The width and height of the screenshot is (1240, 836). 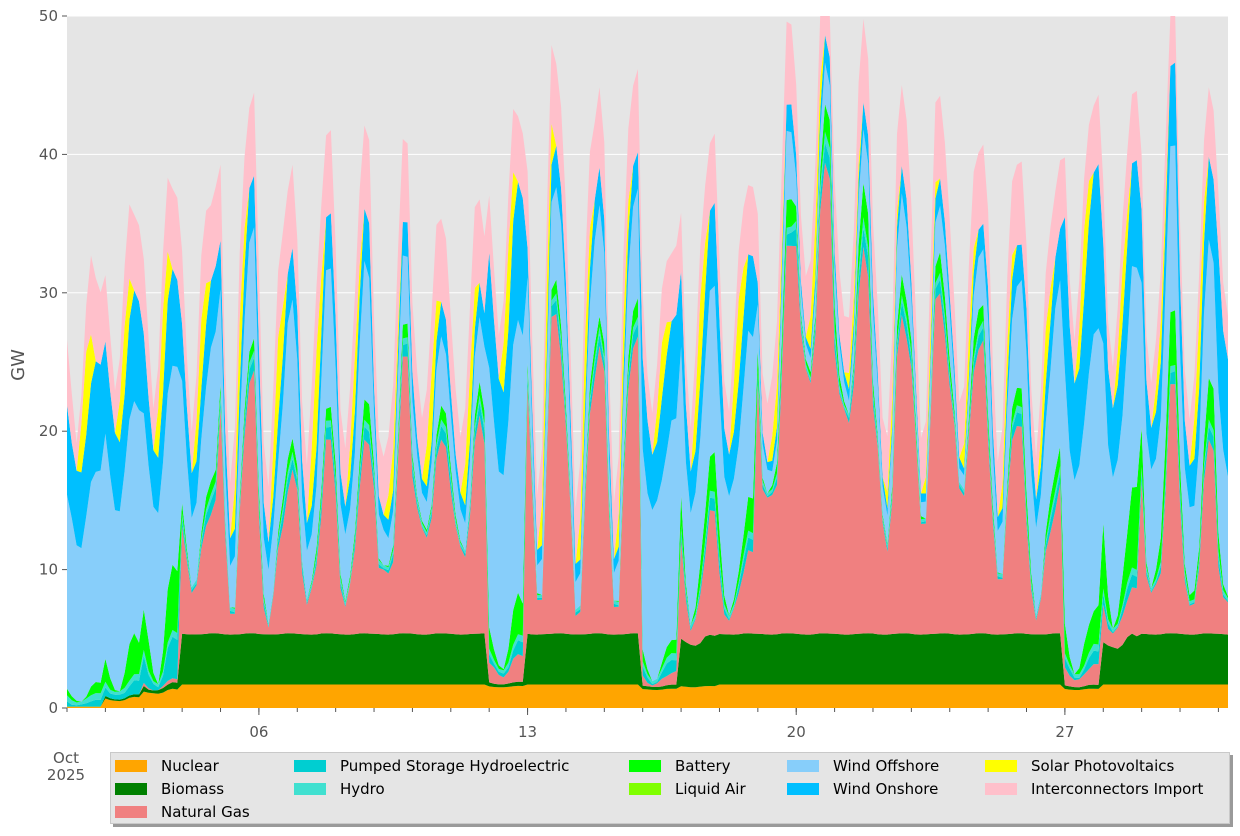 I want to click on x-tick-label: 27, so click(x=1064, y=732).